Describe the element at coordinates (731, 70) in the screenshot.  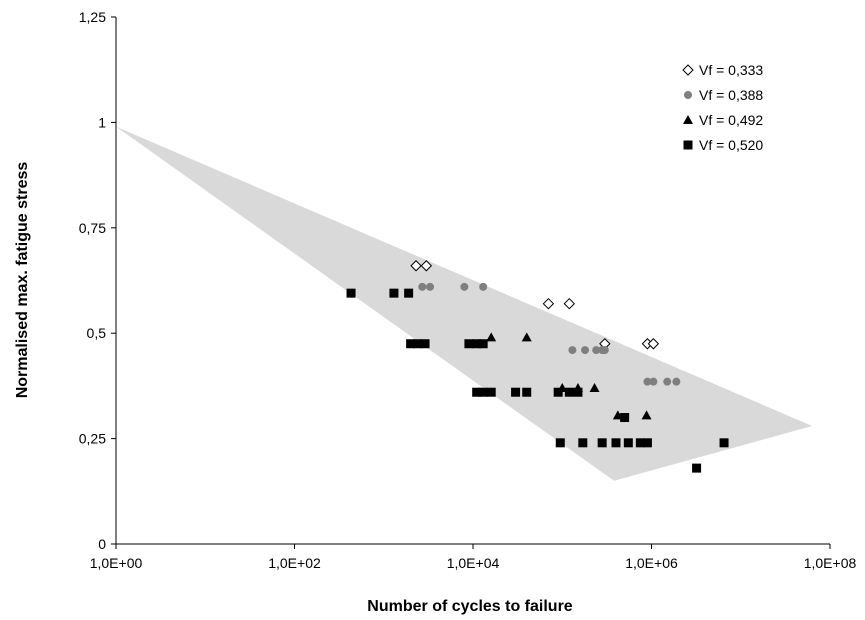
I see `legend-label: Vf = 0,333` at that location.